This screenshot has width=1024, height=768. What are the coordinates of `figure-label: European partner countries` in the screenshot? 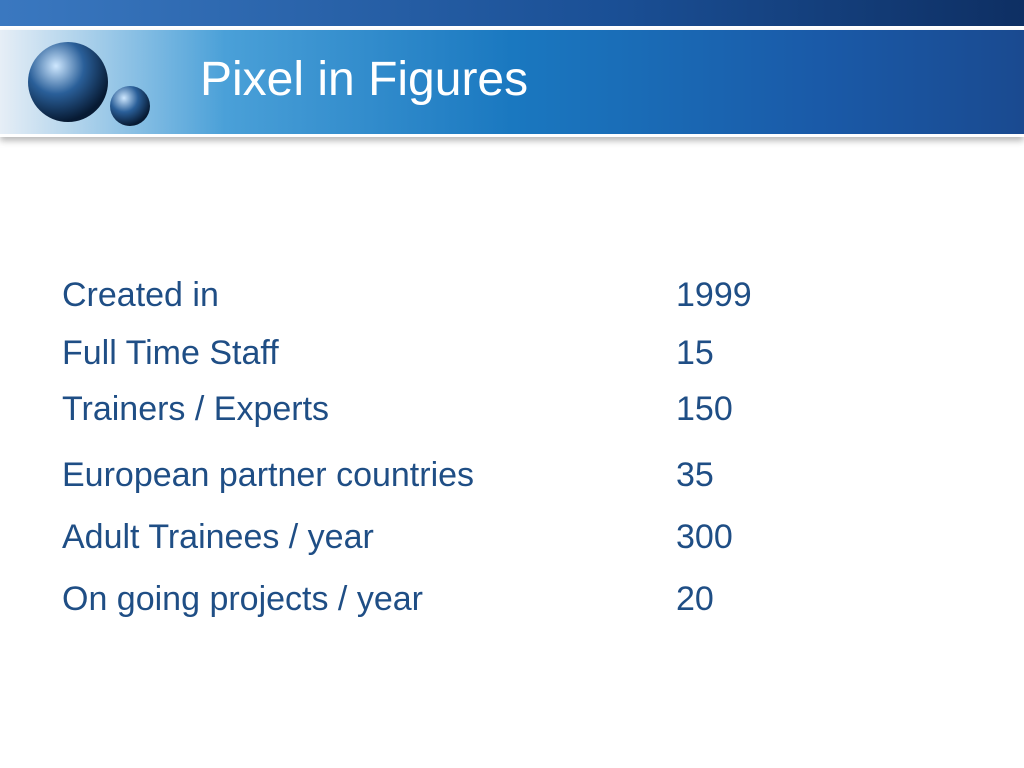 It's located at (268, 475).